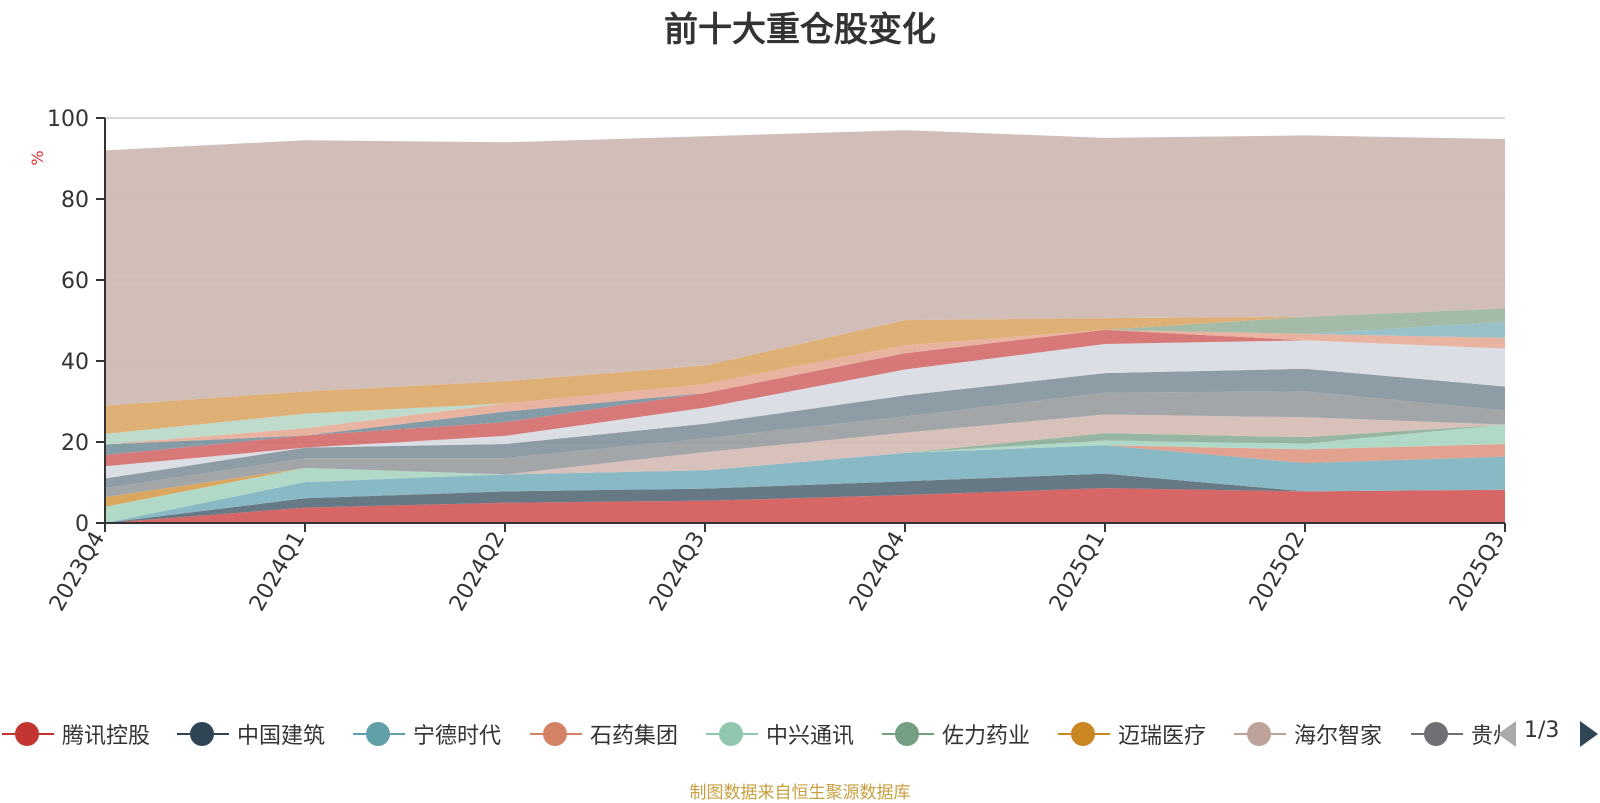 The width and height of the screenshot is (1600, 803). What do you see at coordinates (1589, 734) in the screenshot?
I see `legend-next-page-icon` at bounding box center [1589, 734].